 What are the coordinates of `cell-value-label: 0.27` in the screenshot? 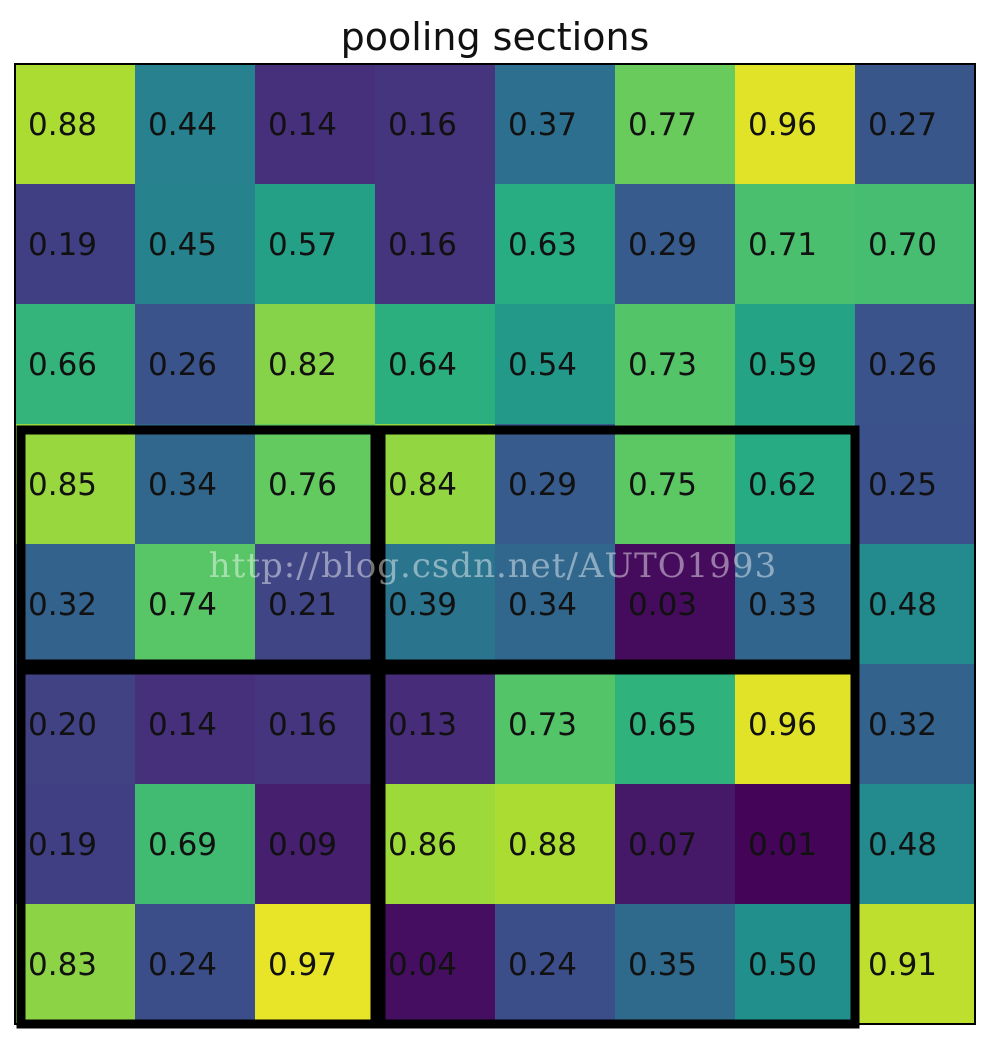 It's located at (902, 125).